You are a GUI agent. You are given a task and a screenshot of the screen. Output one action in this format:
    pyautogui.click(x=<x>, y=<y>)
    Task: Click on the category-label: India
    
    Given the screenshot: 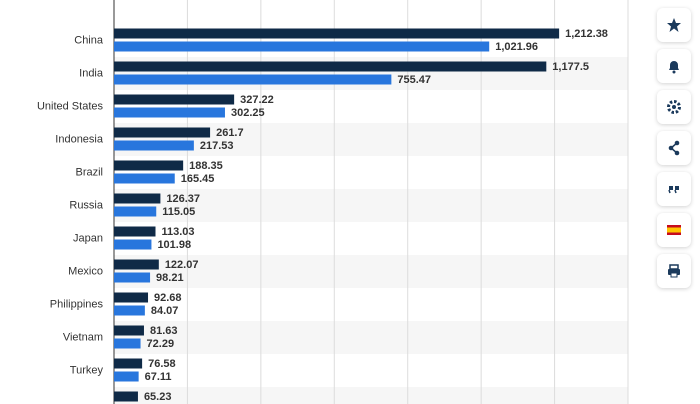 What is the action you would take?
    pyautogui.click(x=91, y=73)
    